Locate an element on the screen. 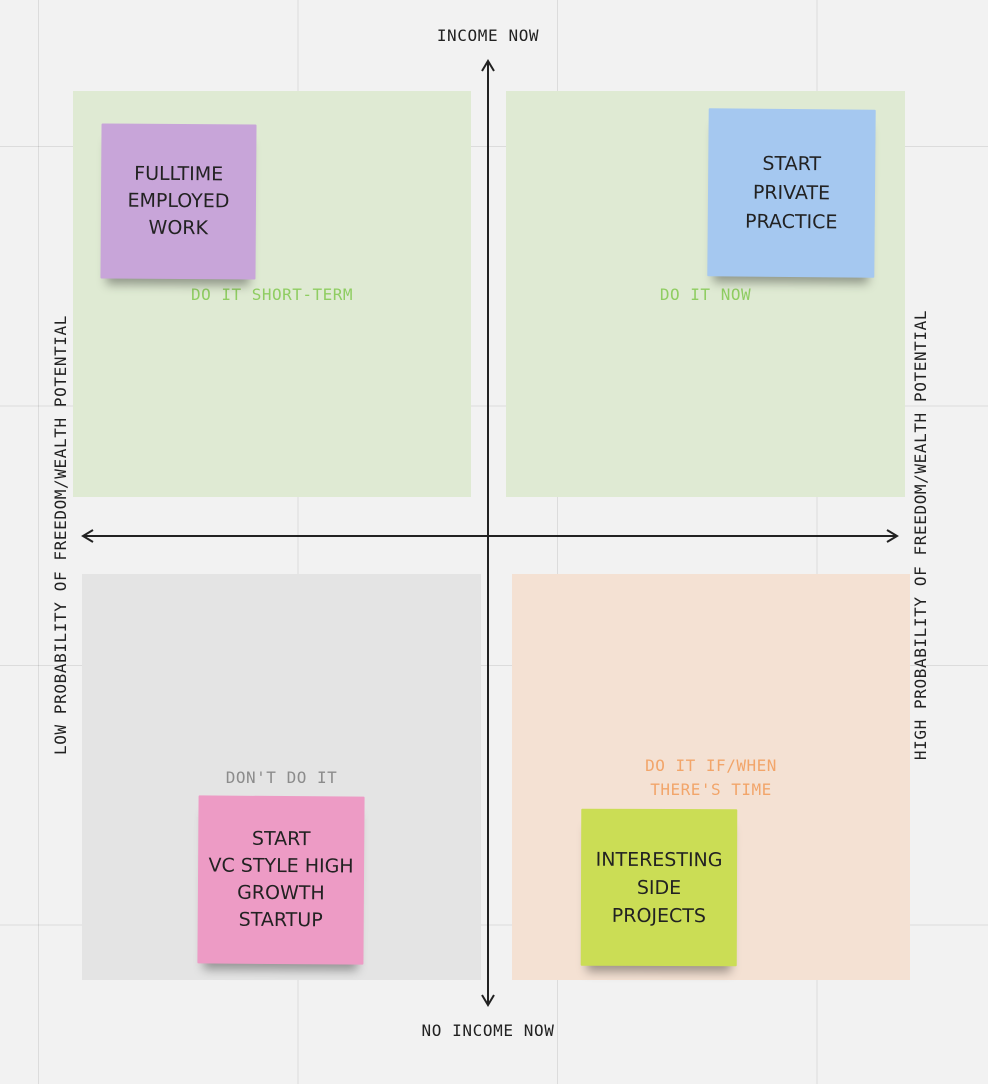 Image resolution: width=988 pixels, height=1084 pixels. sticky-note-interesting-side-projects: INTERESTING SIDE PROJECTS is located at coordinates (659, 887).